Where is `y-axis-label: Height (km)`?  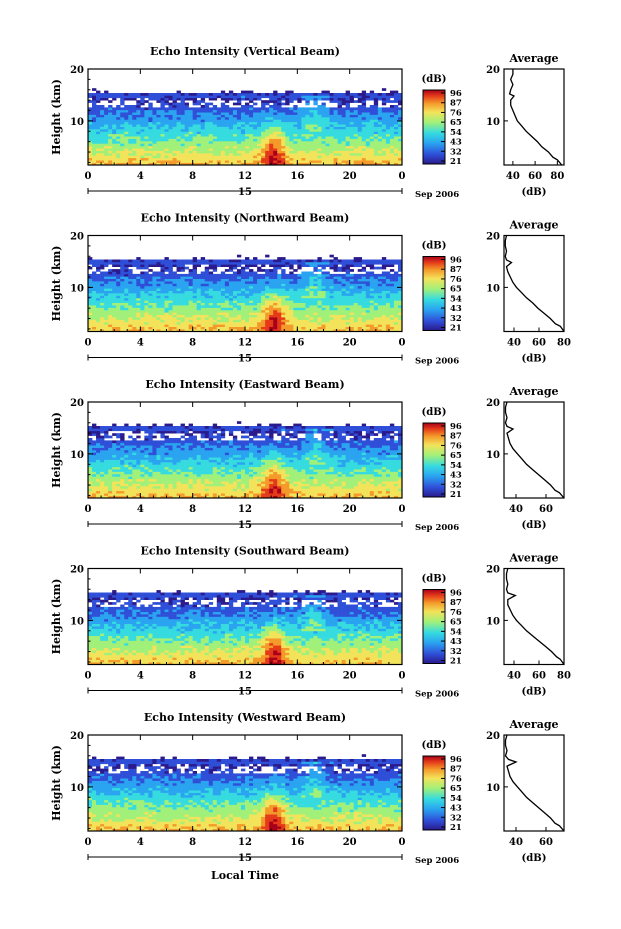
y-axis-label: Height (km) is located at coordinates (56, 284).